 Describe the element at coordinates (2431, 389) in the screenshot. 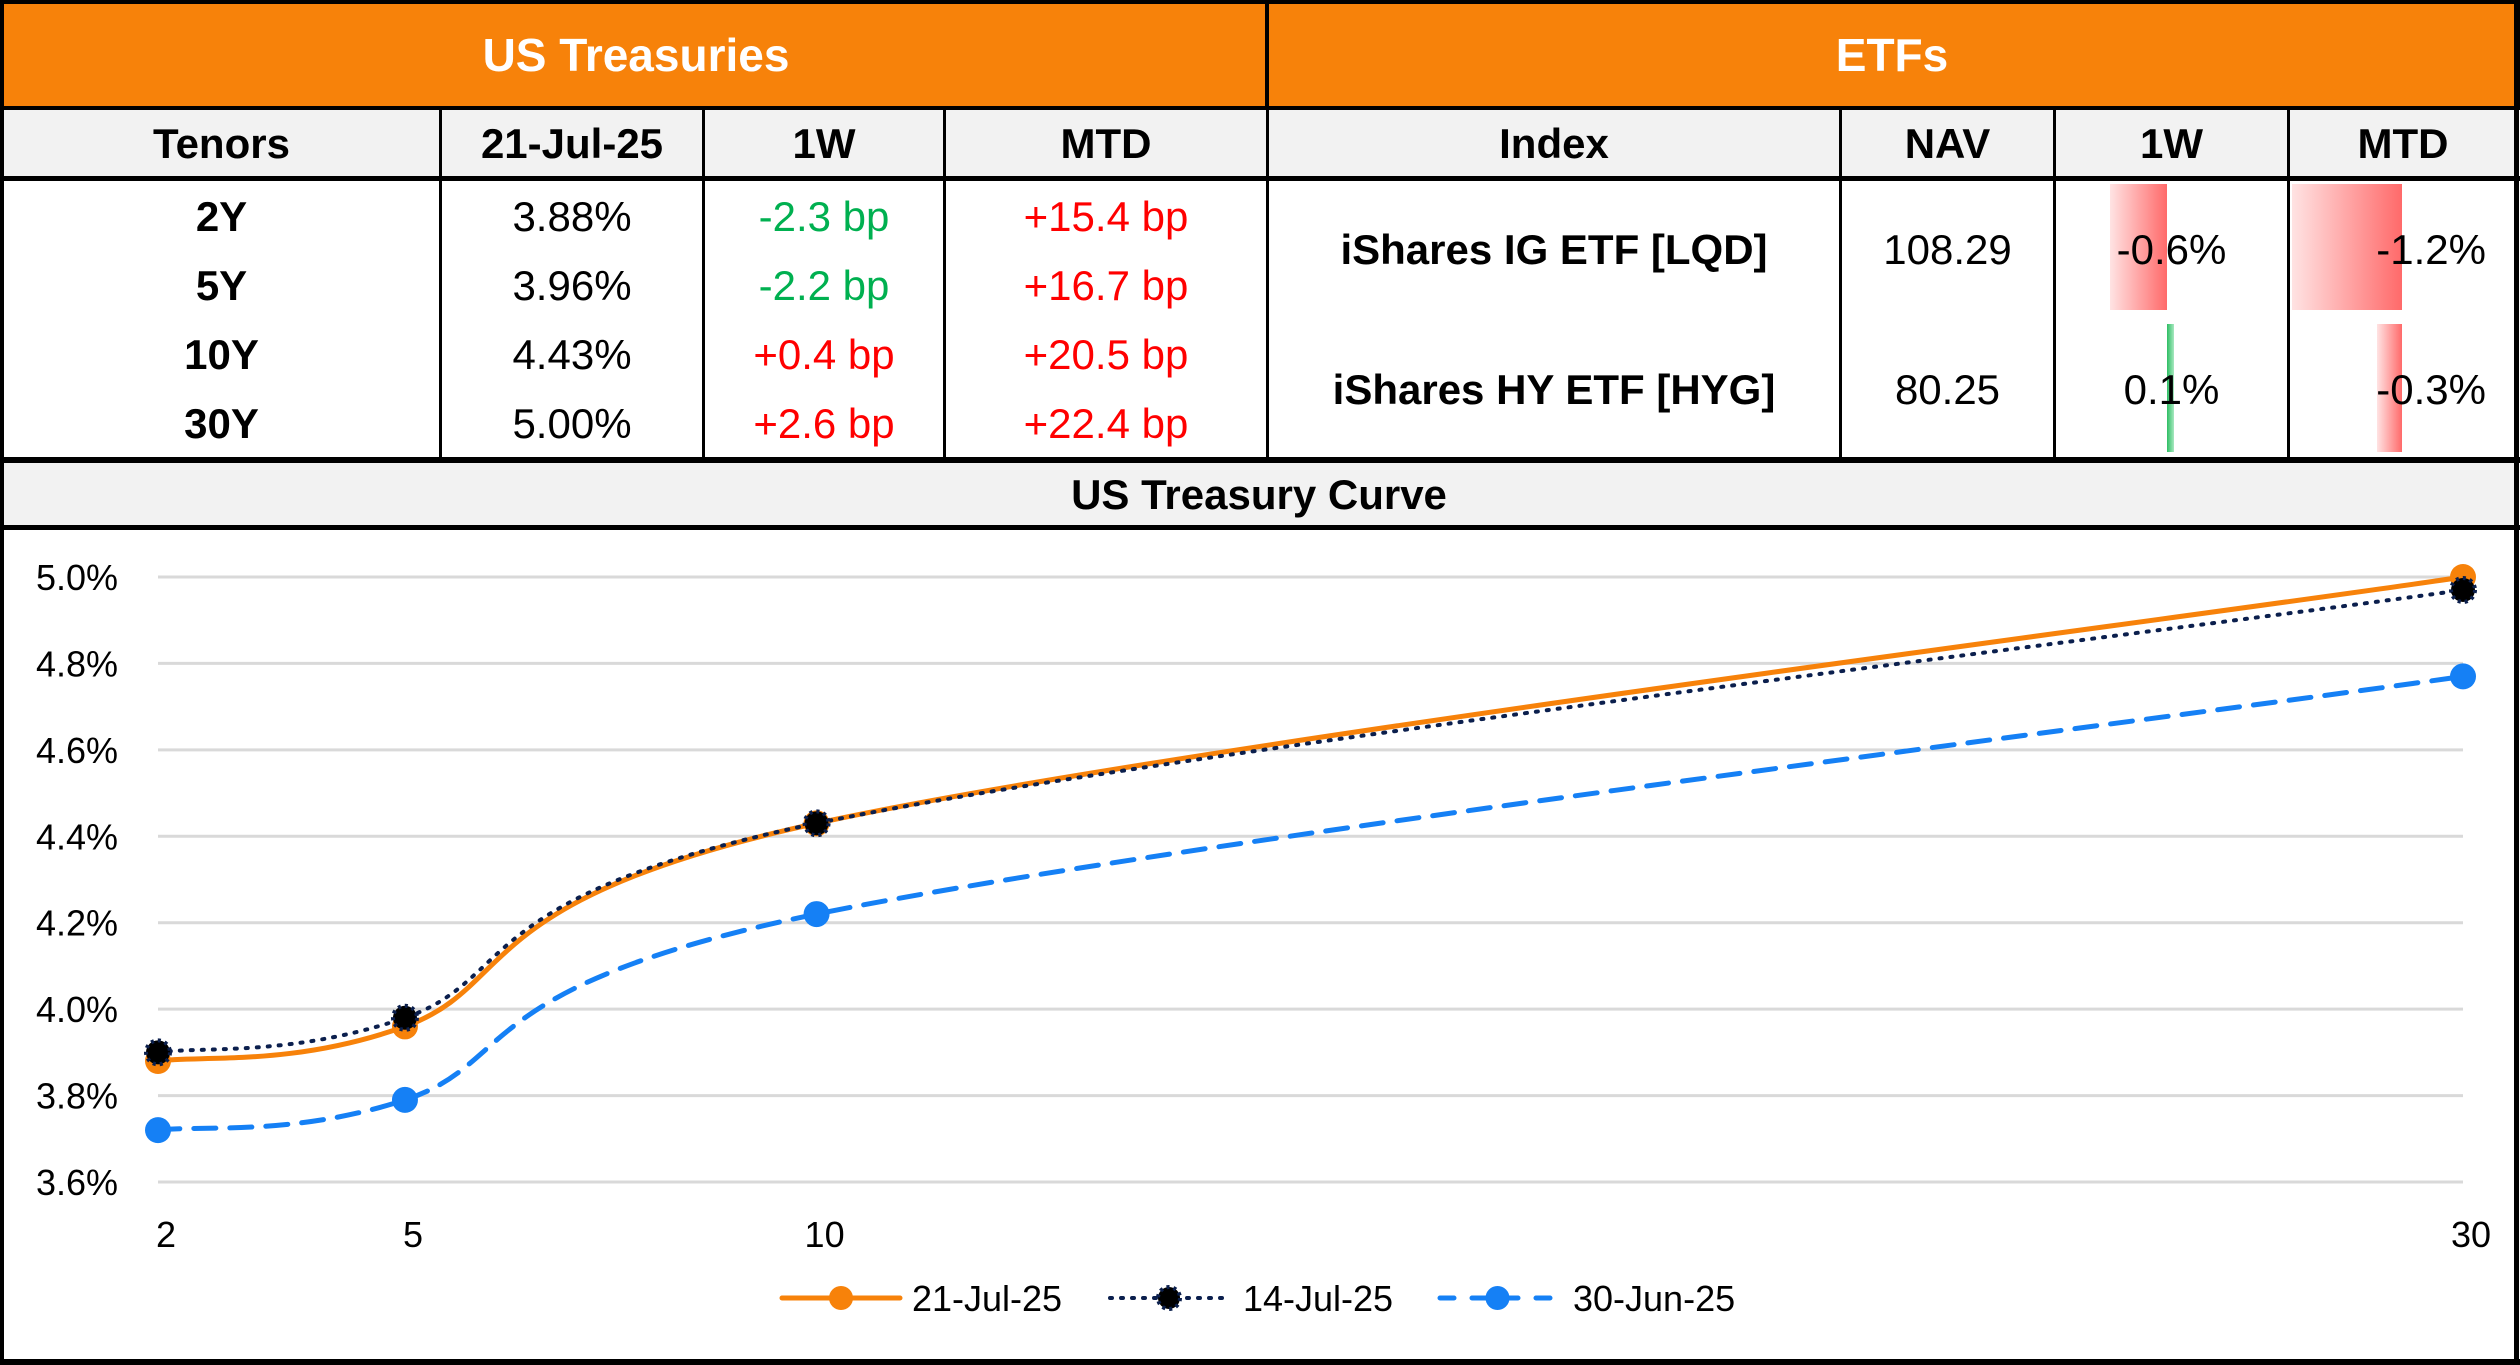

I see `etf-mtd-value: -0.3%` at that location.